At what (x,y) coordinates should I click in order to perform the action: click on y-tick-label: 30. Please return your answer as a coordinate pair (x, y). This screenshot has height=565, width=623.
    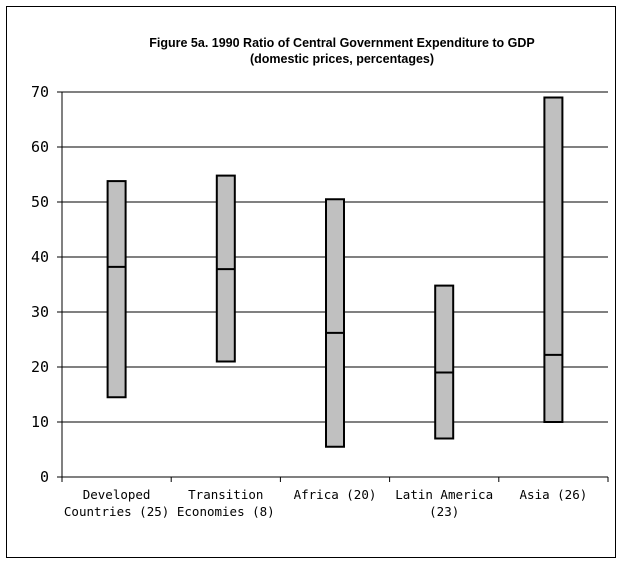
    Looking at the image, I should click on (40, 312).